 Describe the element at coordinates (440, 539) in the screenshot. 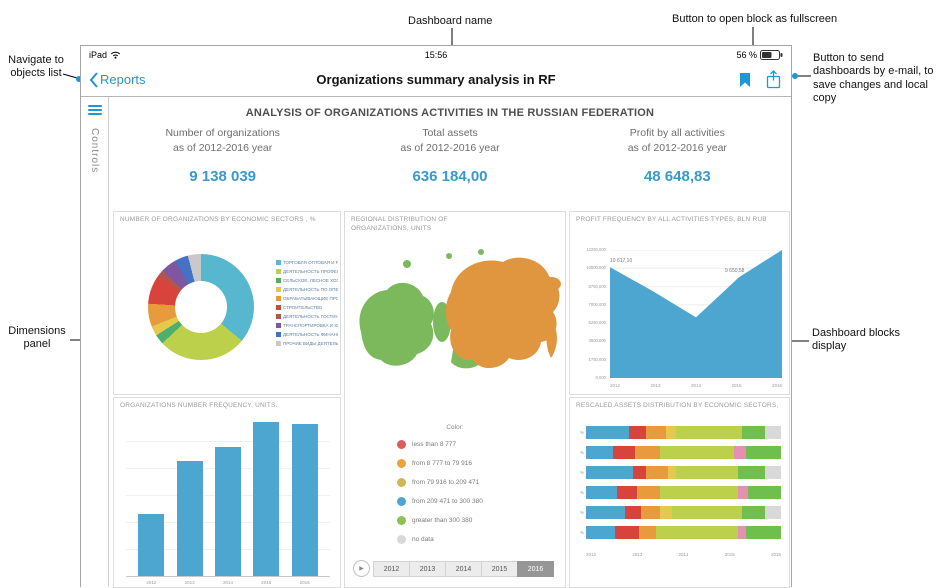

I see `map-legend-item: no data` at that location.